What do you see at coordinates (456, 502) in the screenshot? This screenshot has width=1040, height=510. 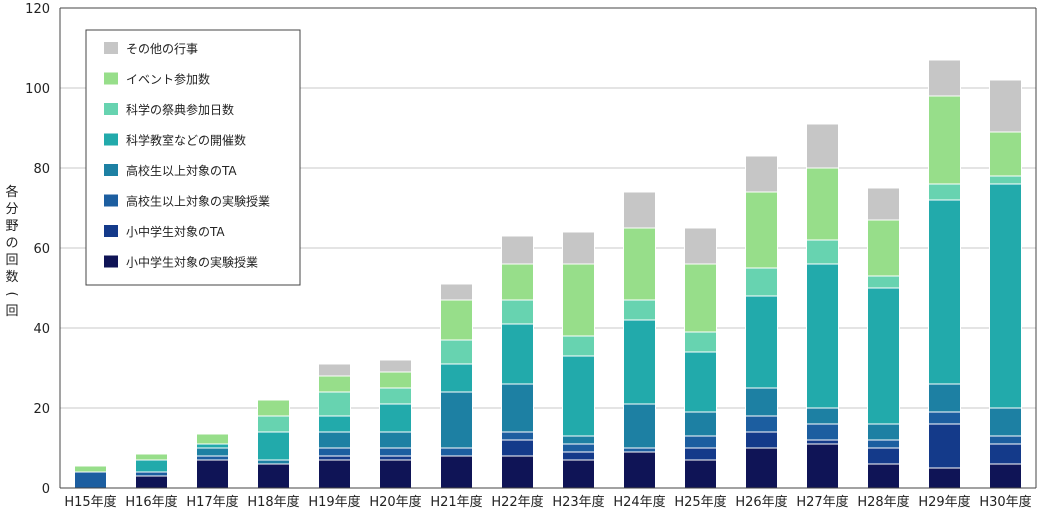 I see `x-tick-label: H21年度` at bounding box center [456, 502].